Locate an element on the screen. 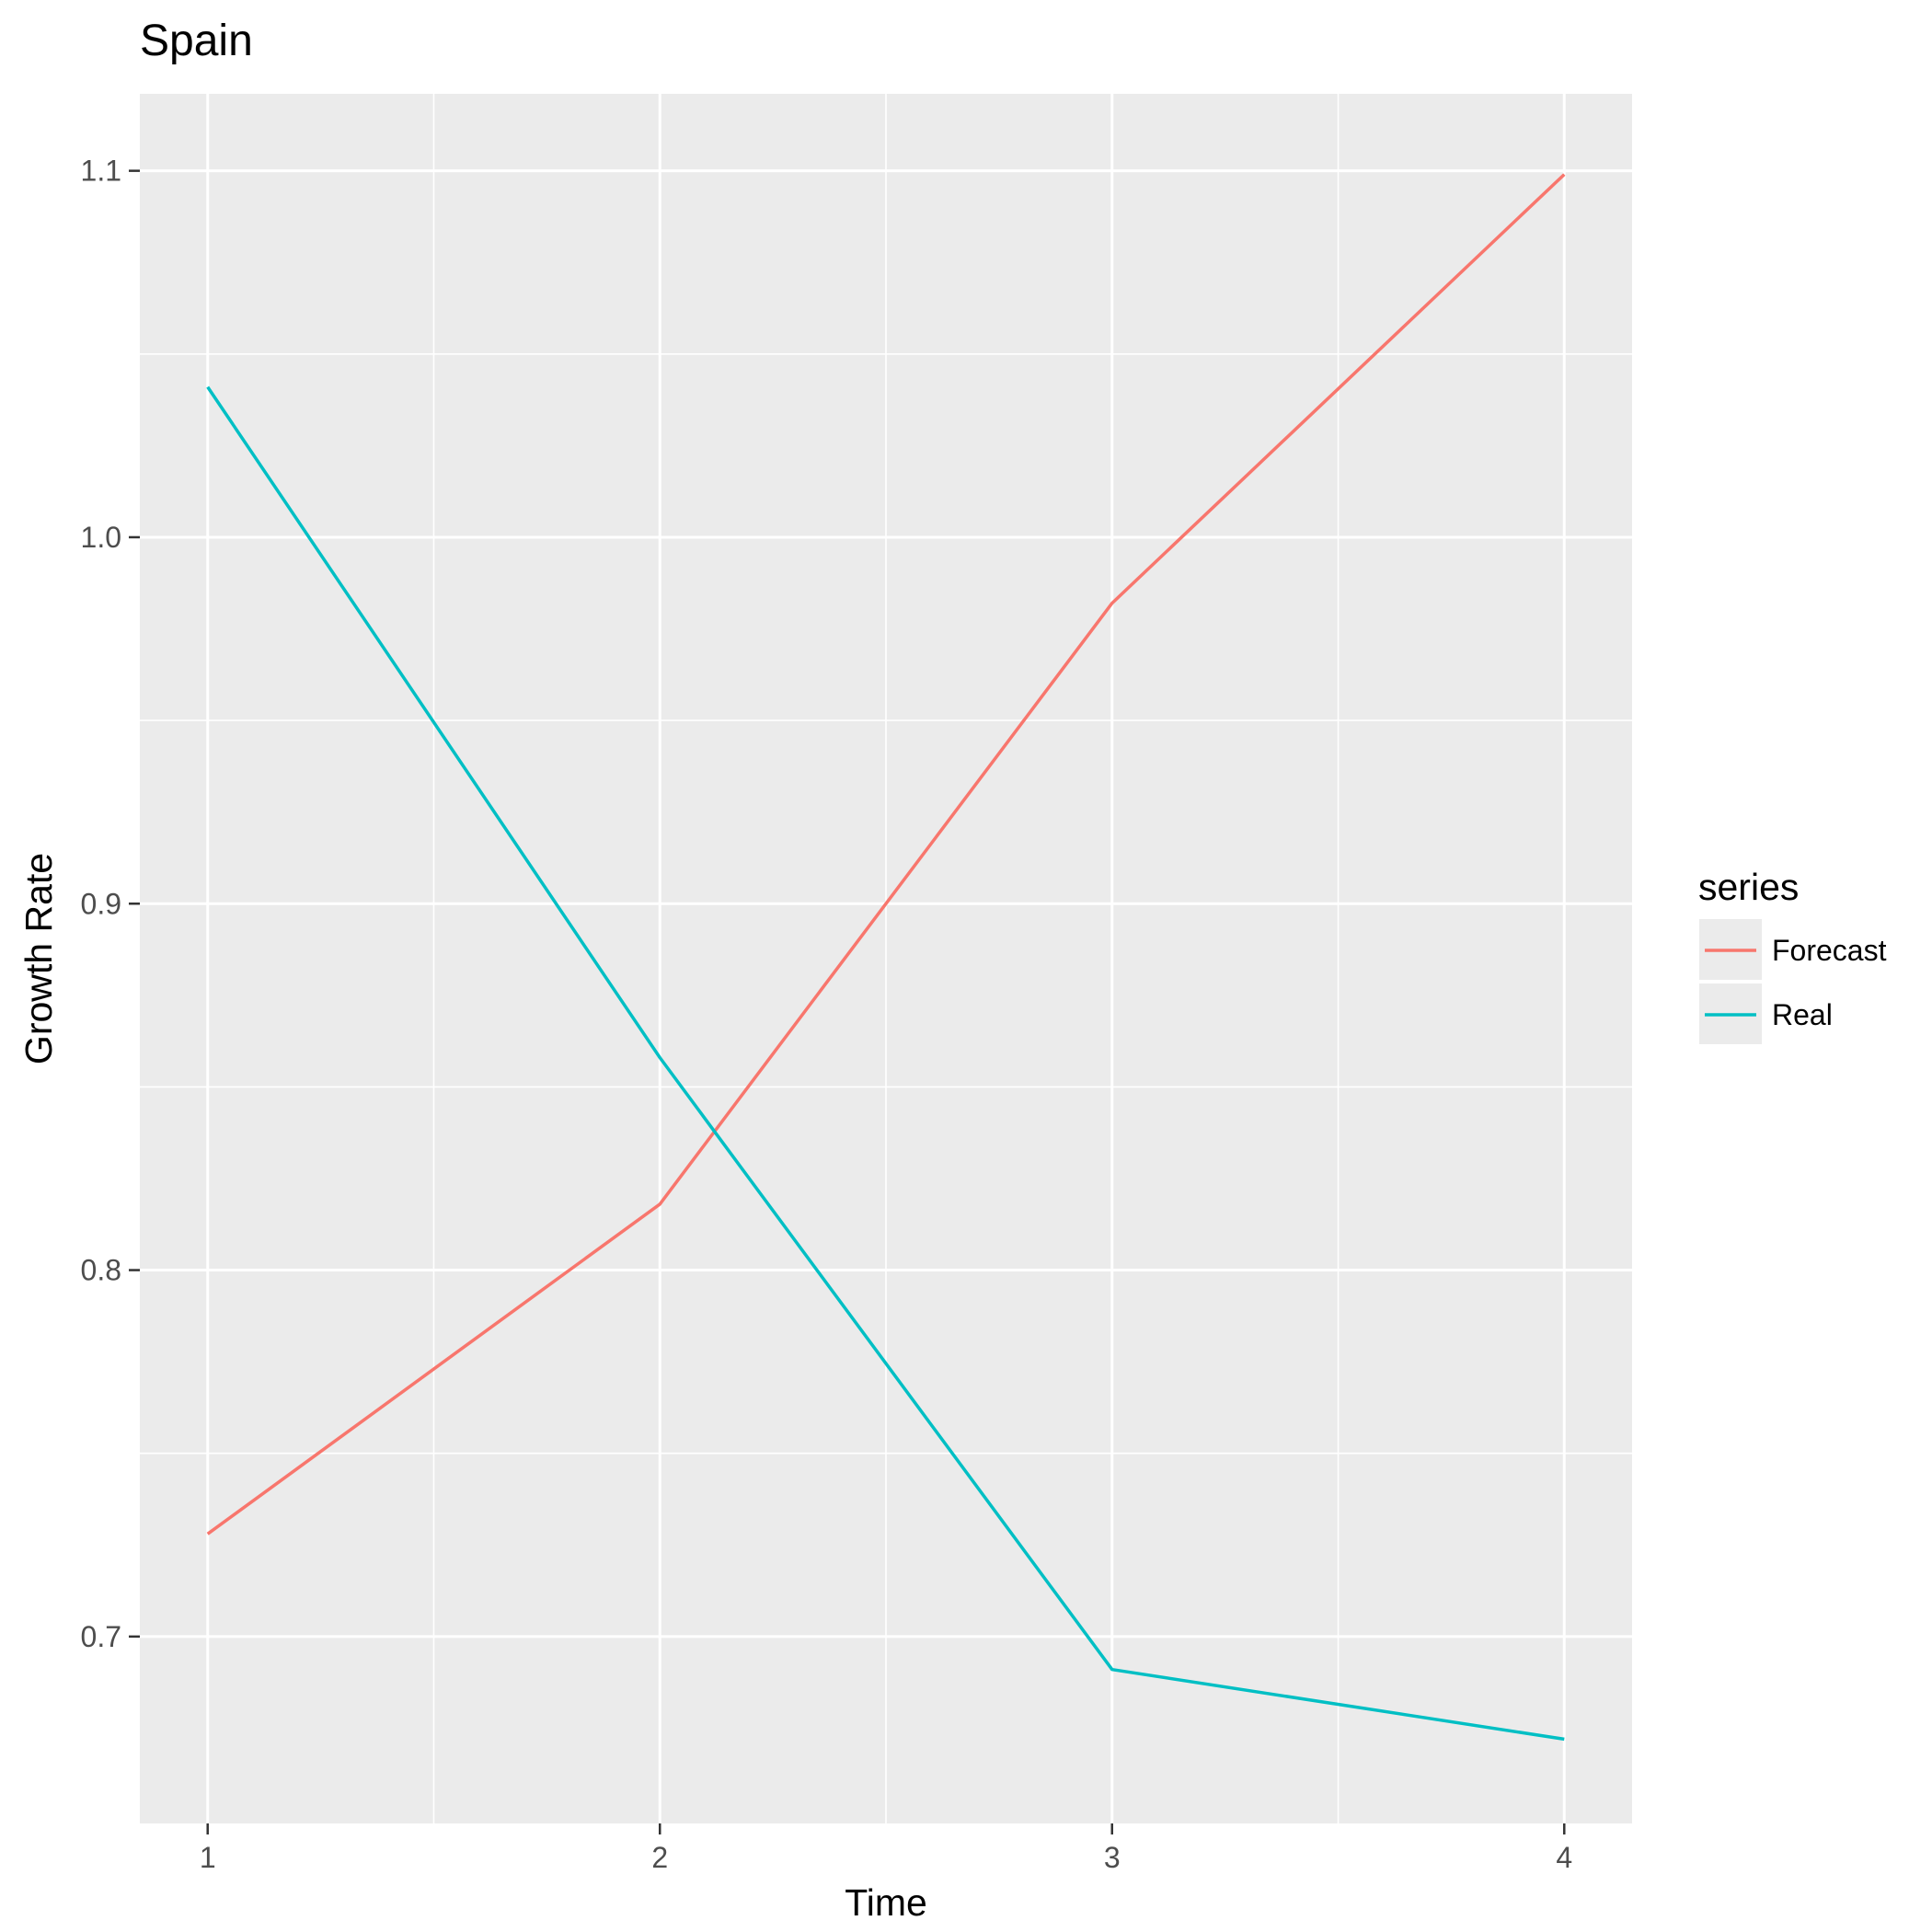 This screenshot has width=1932, height=1932. x-axis-label: Time is located at coordinates (886, 1902).